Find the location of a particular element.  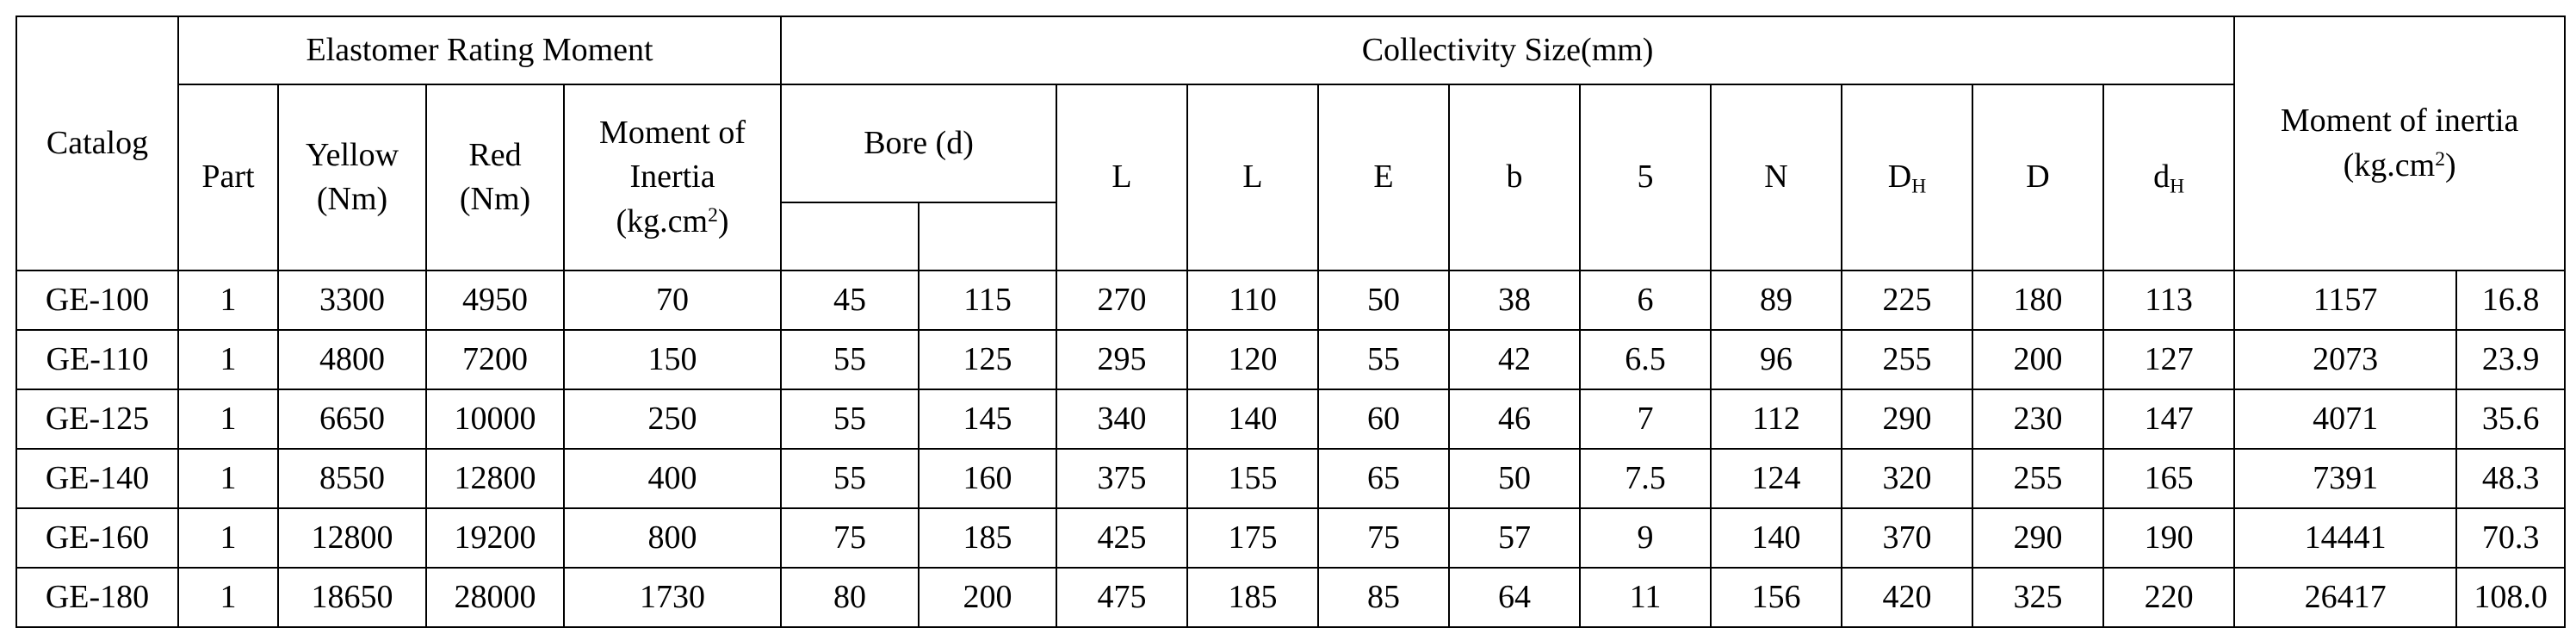

cell-moment1: 2073 is located at coordinates (2345, 359).